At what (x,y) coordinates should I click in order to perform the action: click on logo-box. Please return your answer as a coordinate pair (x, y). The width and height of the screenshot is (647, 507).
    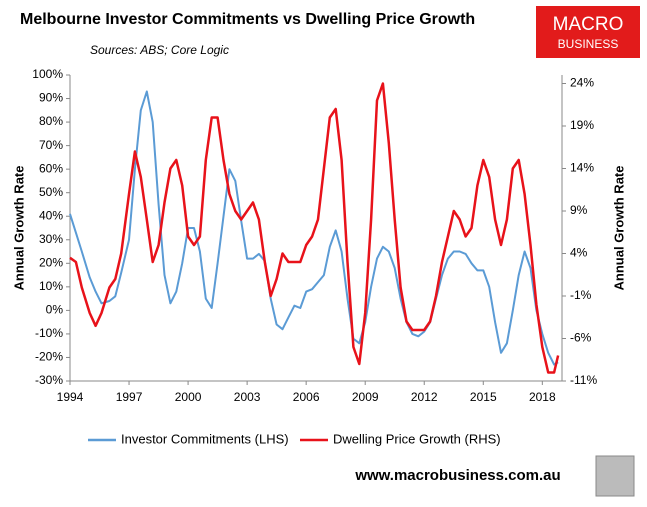
    Looking at the image, I should click on (588, 32).